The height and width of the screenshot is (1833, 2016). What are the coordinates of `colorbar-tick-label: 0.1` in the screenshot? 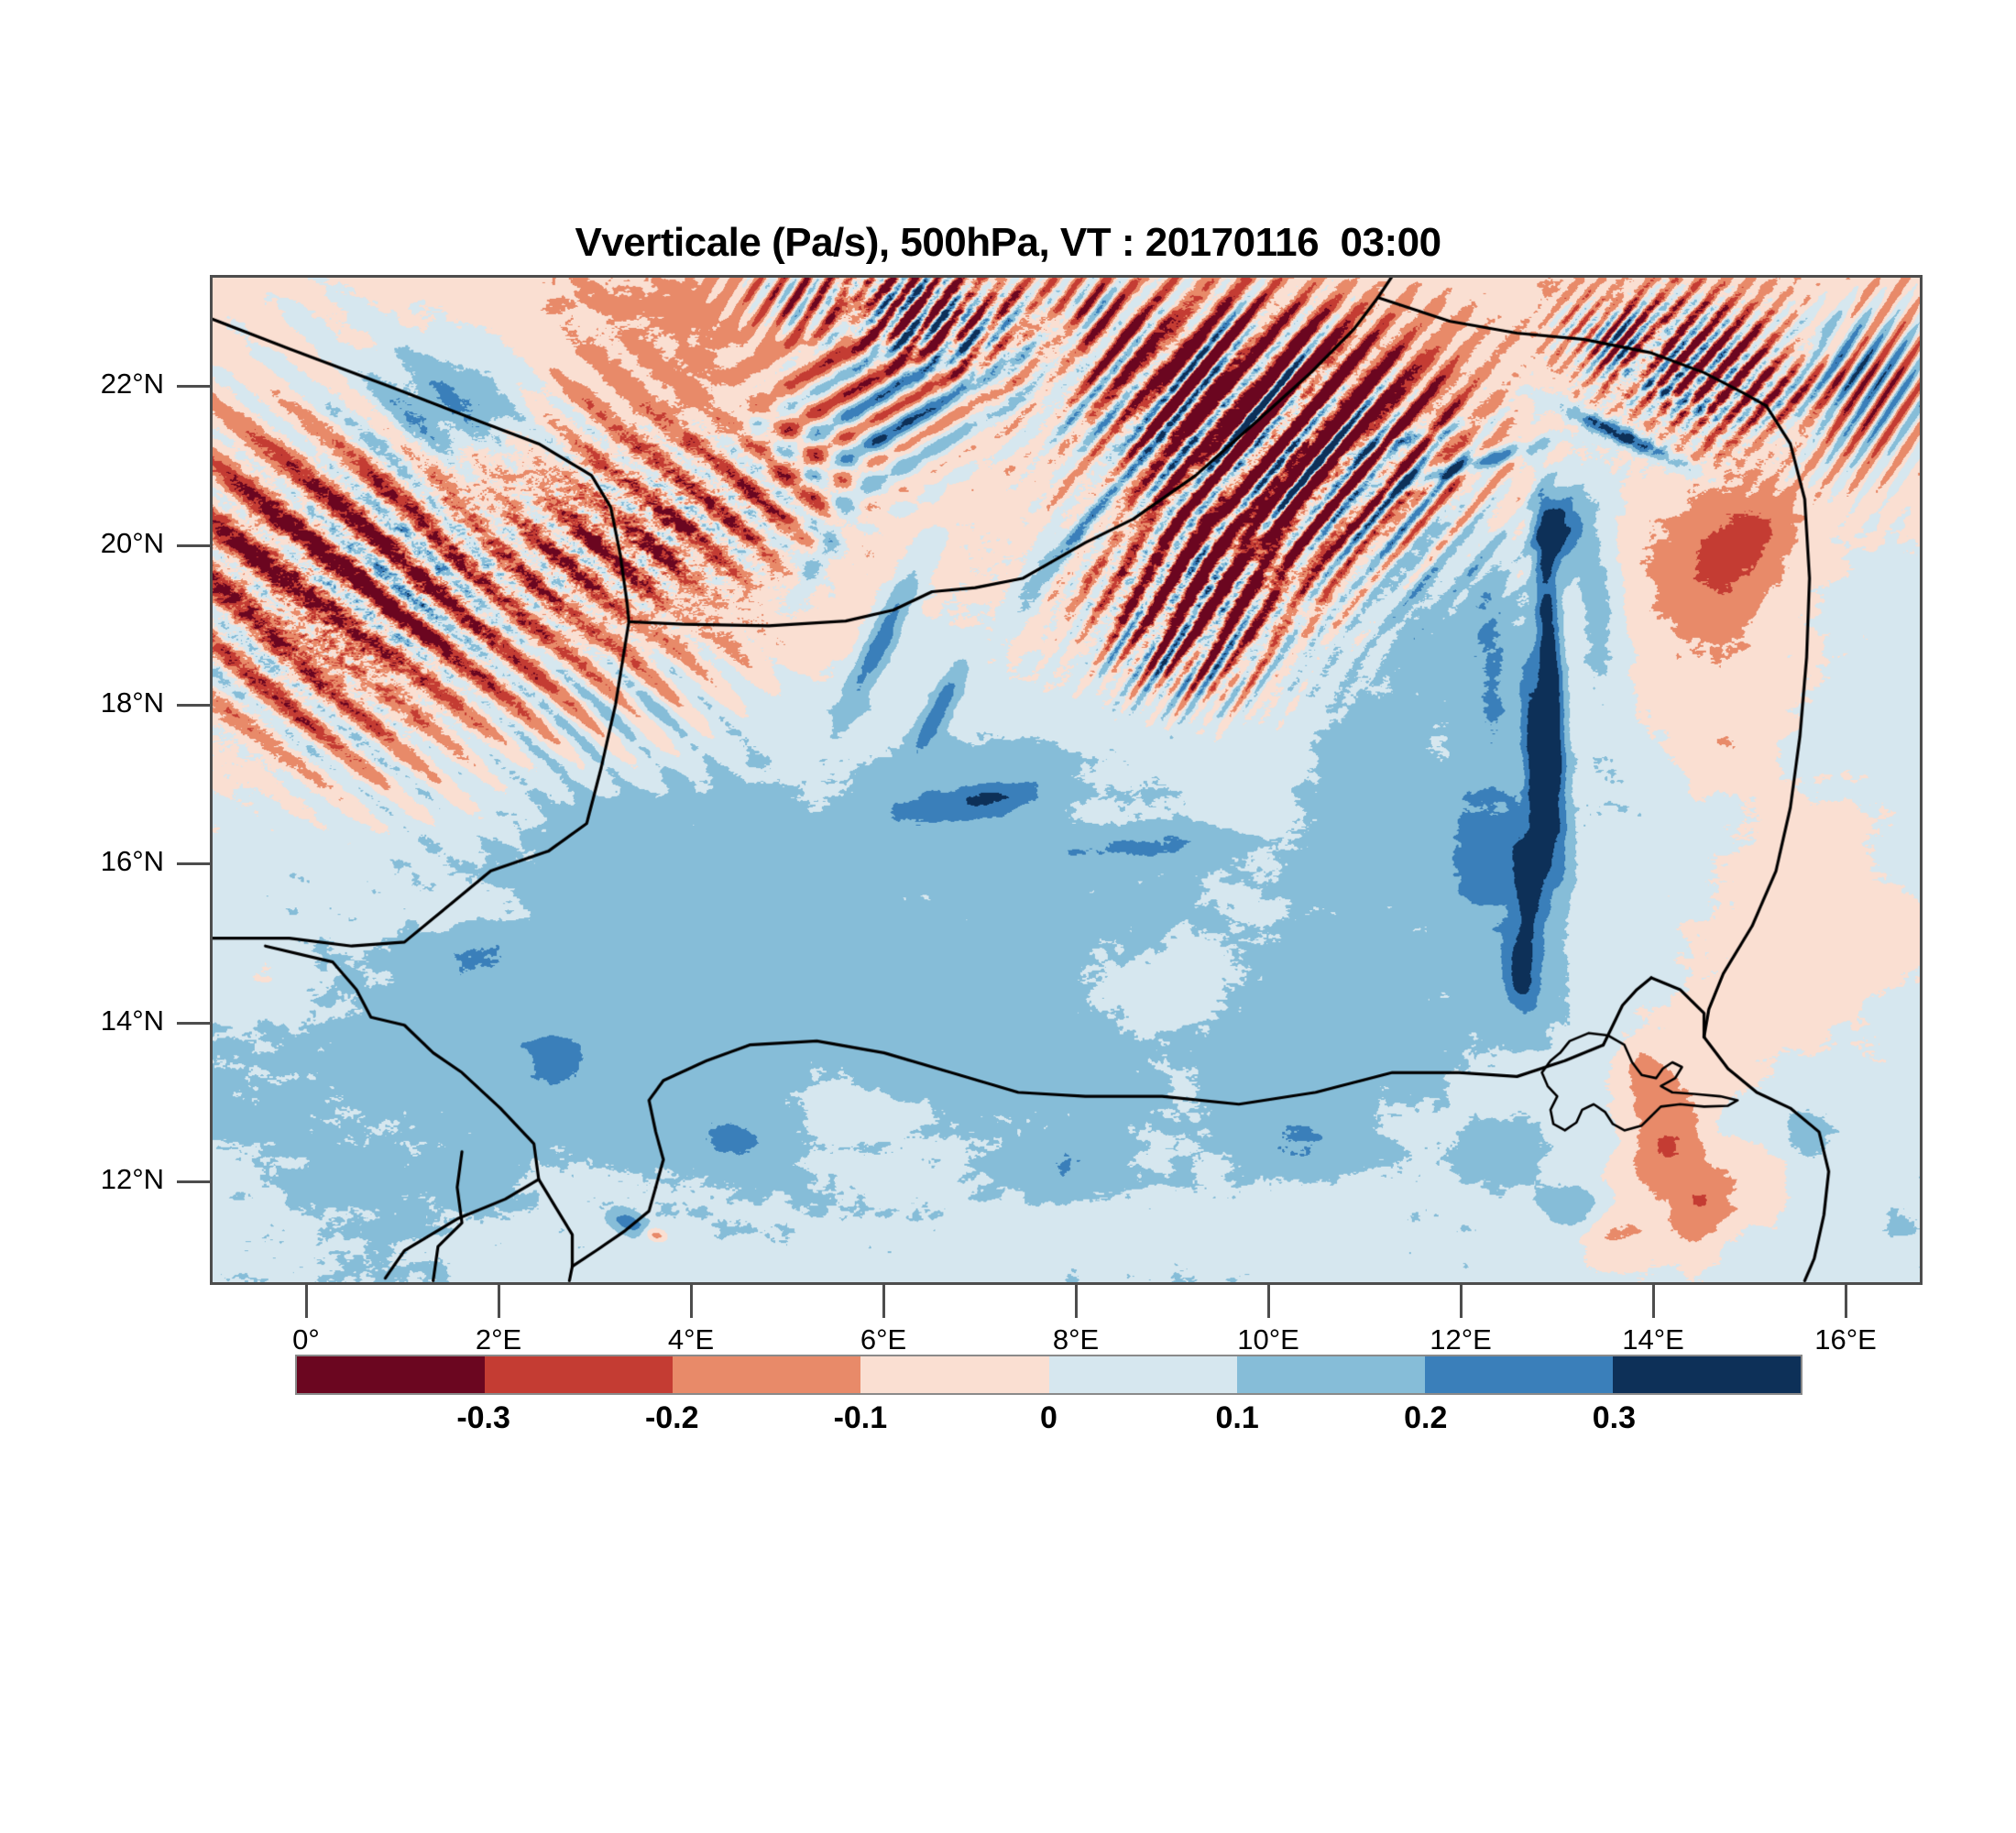 It's located at (1237, 1417).